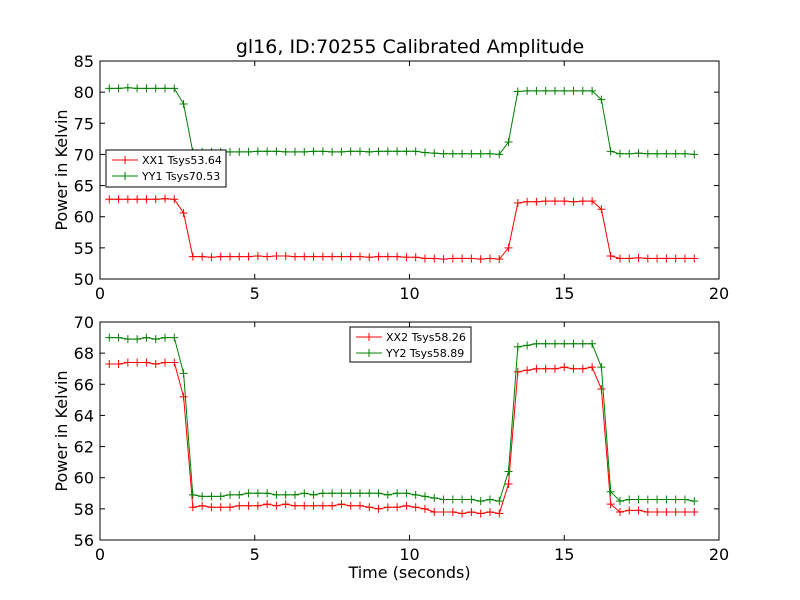  I want to click on series-line, so click(402, 229).